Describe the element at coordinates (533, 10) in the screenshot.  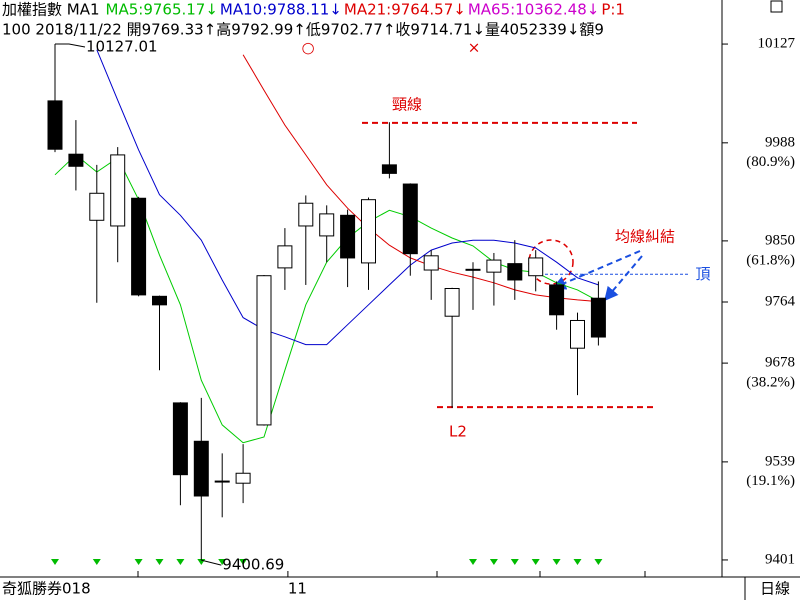
I see `header-item: MA65:10362.48↓` at that location.